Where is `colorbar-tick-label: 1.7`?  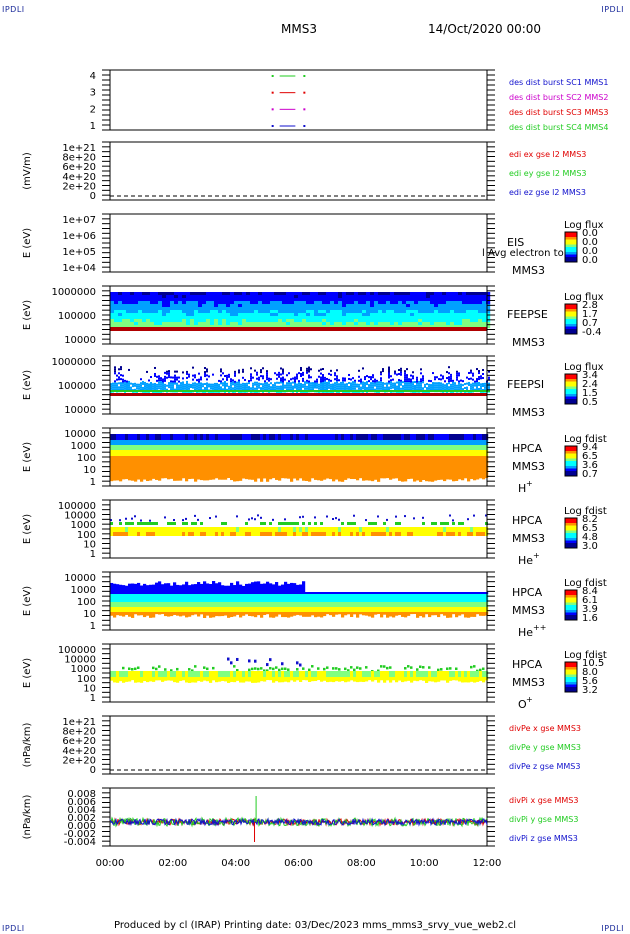
colorbar-tick-label: 1.7 is located at coordinates (590, 314).